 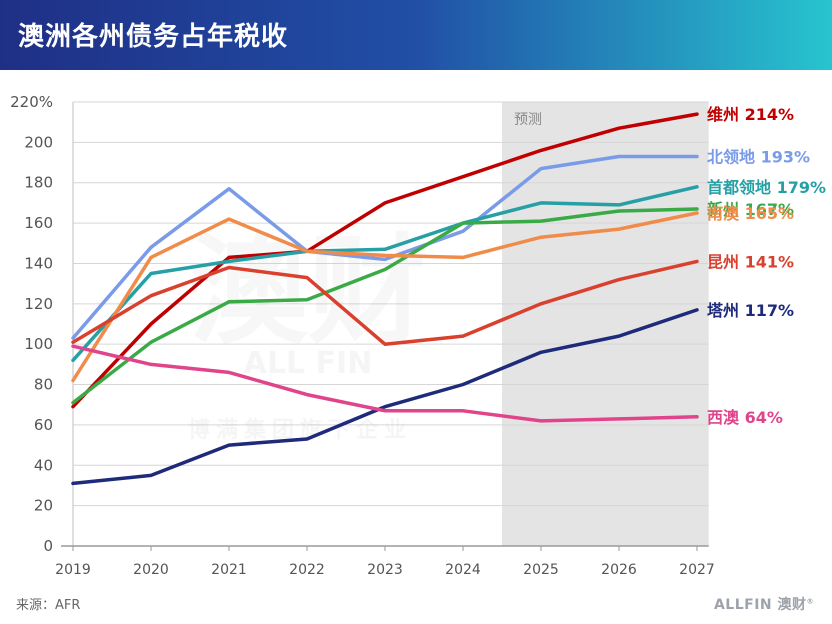 What do you see at coordinates (528, 120) in the screenshot?
I see `forecast-label: 预测` at bounding box center [528, 120].